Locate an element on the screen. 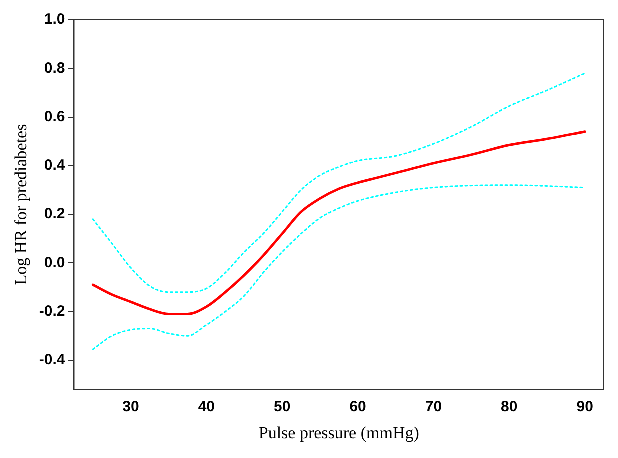 The width and height of the screenshot is (618, 458). y-tick-label: 0.4 is located at coordinates (55, 165).